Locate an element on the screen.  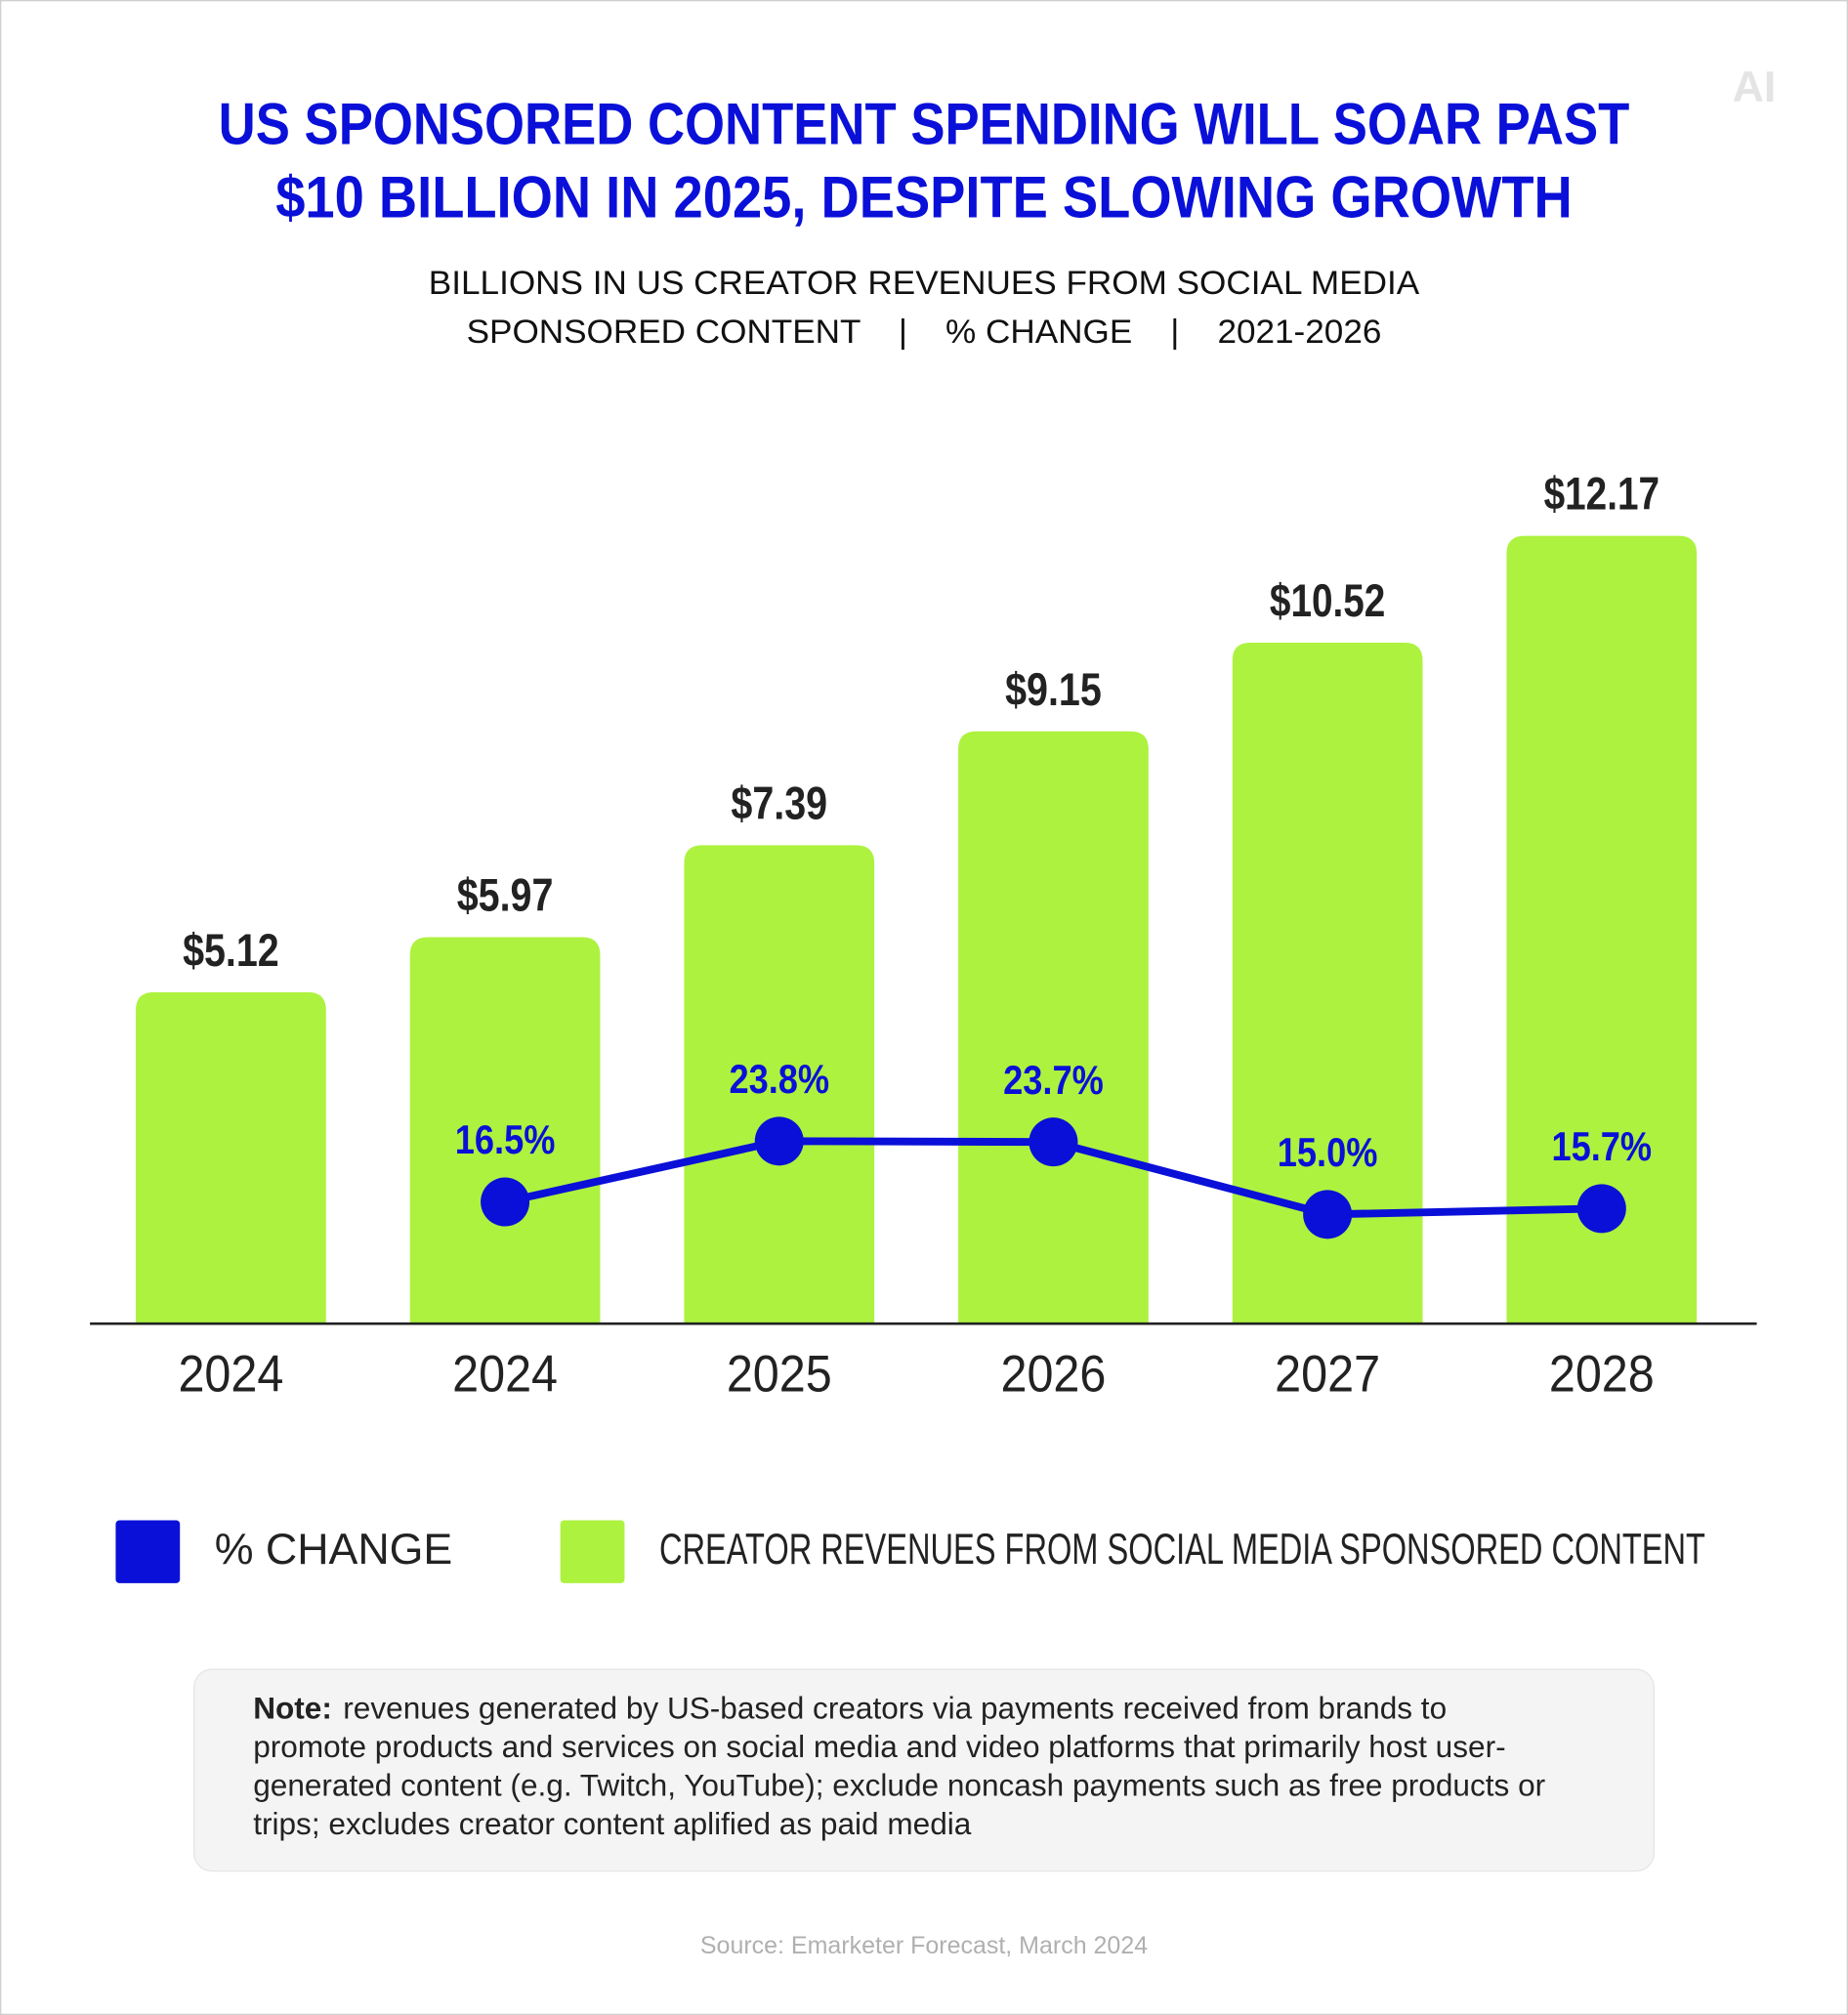
data-label: $5.97 is located at coordinates (505, 896).